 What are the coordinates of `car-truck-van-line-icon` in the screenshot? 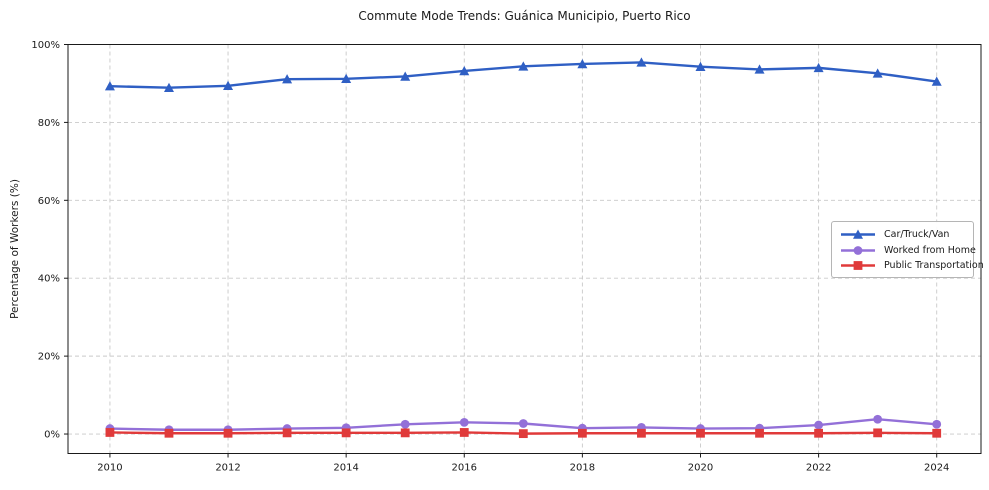 It's located at (858, 234).